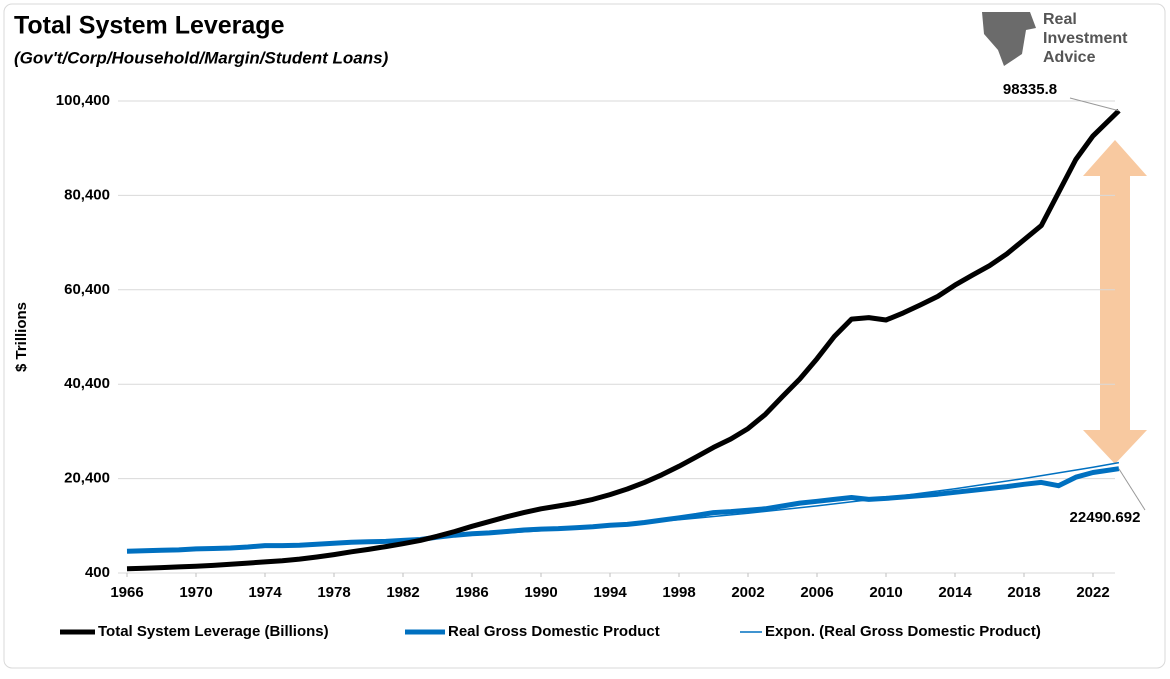  What do you see at coordinates (471, 592) in the screenshot?
I see `x-tick-label: 1986` at bounding box center [471, 592].